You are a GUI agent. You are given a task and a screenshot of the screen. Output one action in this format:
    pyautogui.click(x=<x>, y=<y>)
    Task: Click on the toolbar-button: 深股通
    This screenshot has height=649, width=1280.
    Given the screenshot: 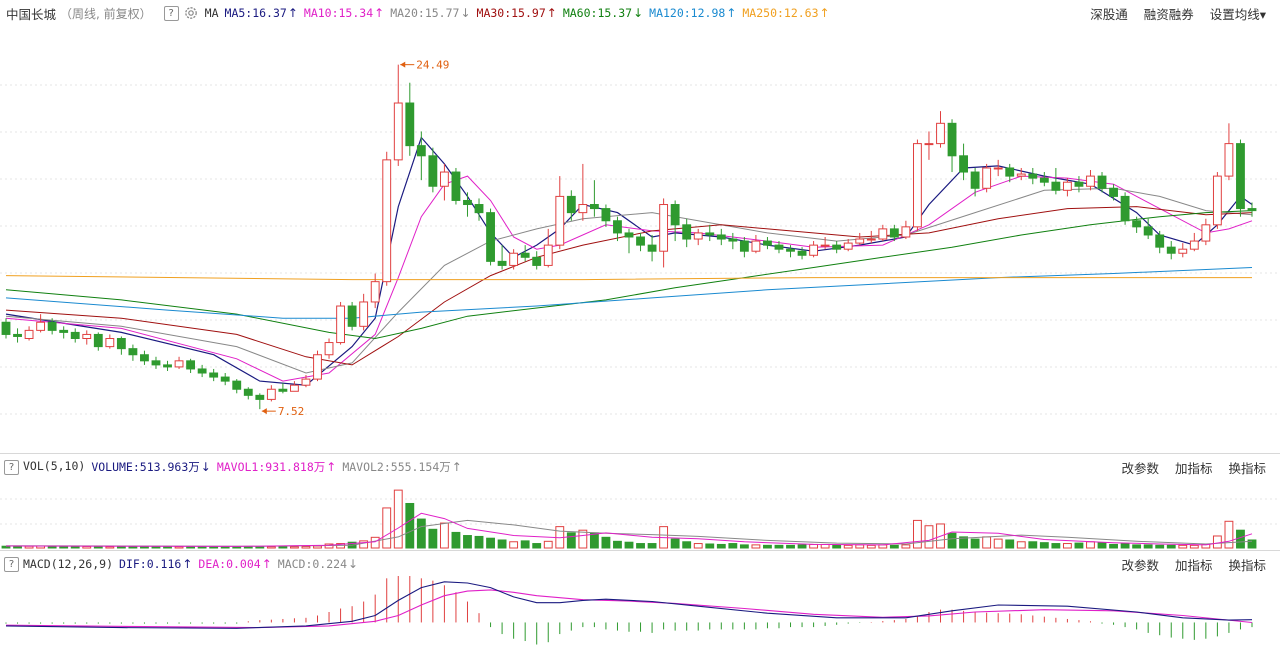 What is the action you would take?
    pyautogui.click(x=1109, y=14)
    